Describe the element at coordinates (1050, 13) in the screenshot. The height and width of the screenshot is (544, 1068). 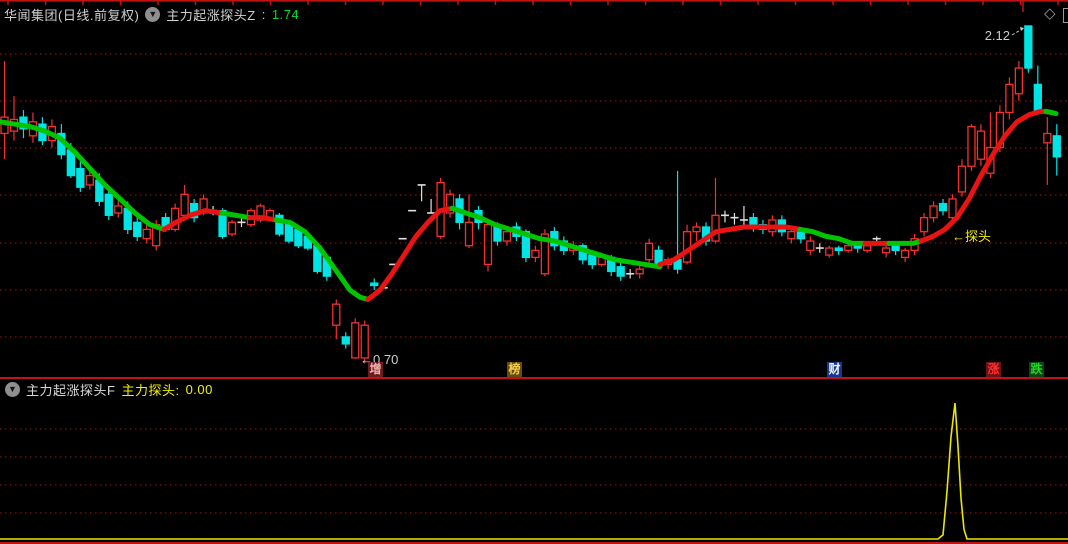
I see `diamond-icon: ◇` at that location.